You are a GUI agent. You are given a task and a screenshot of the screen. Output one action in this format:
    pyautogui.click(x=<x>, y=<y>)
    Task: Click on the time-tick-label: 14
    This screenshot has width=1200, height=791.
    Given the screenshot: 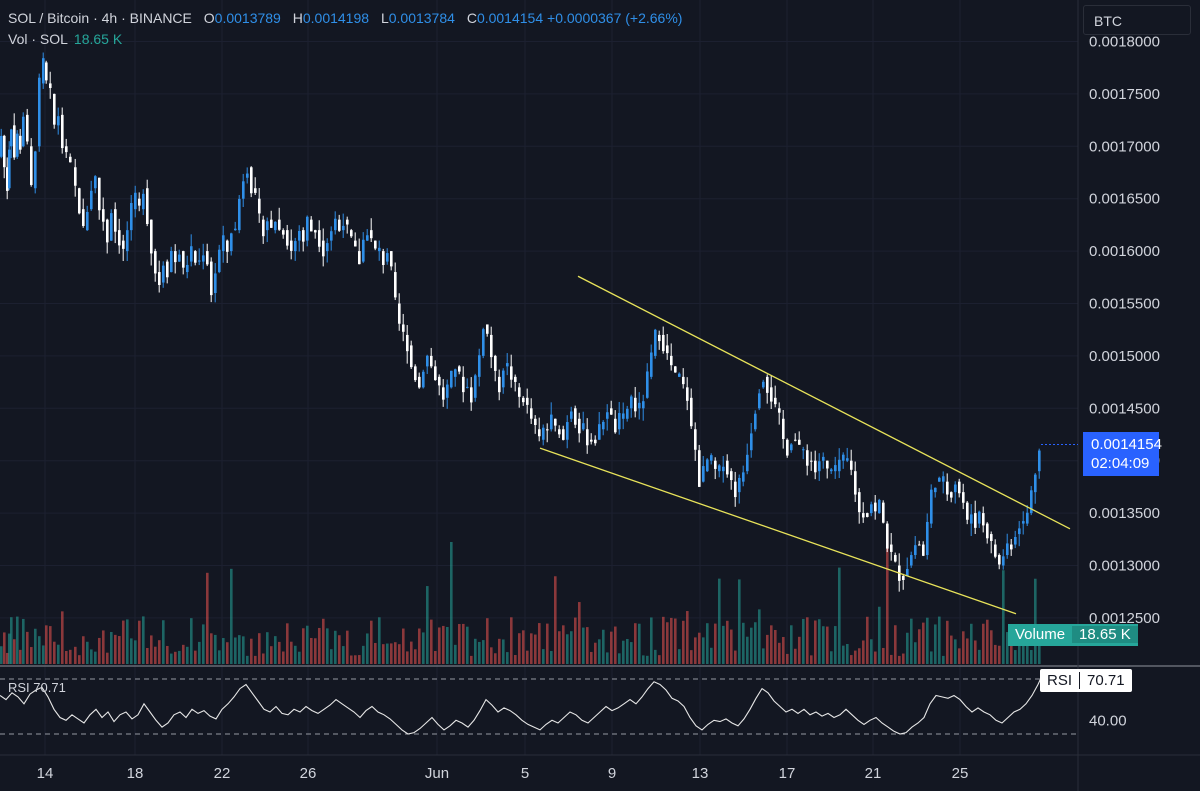 What is the action you would take?
    pyautogui.click(x=45, y=773)
    